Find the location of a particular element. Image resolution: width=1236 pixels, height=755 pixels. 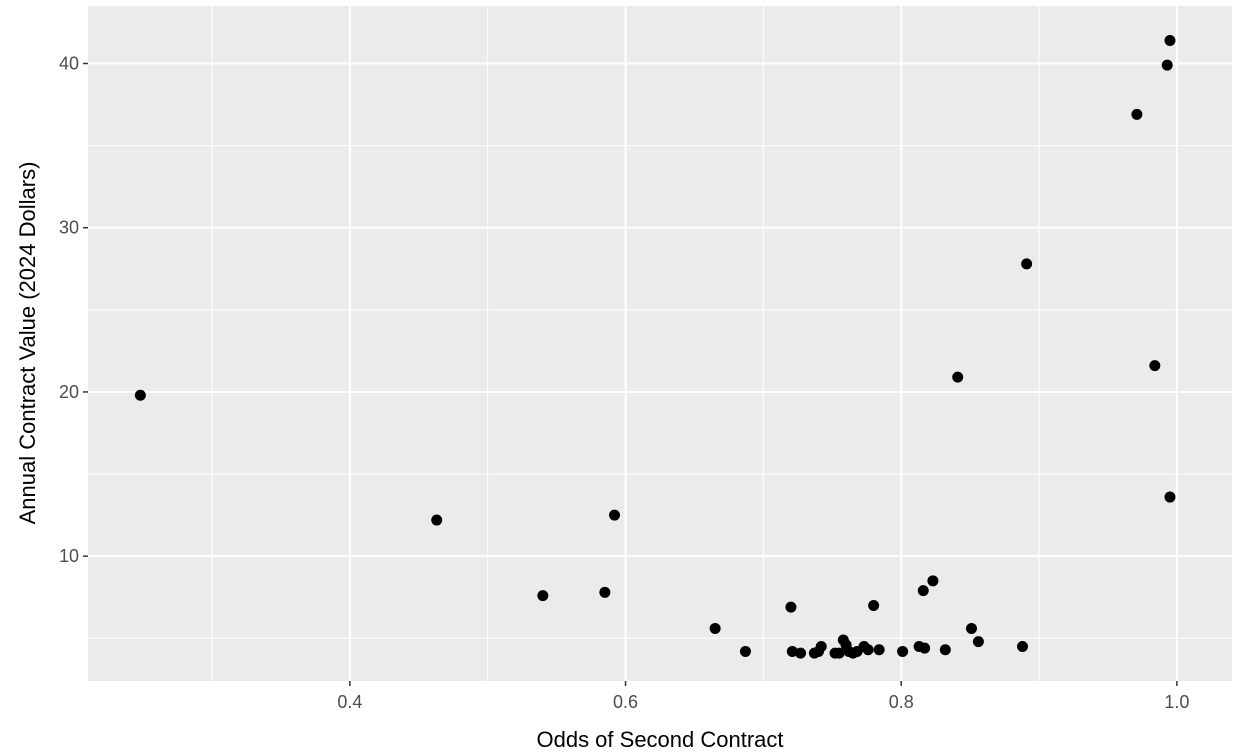

x-axis-ticks: 0.4 0.6 0.8 1.0 is located at coordinates (763, 696).